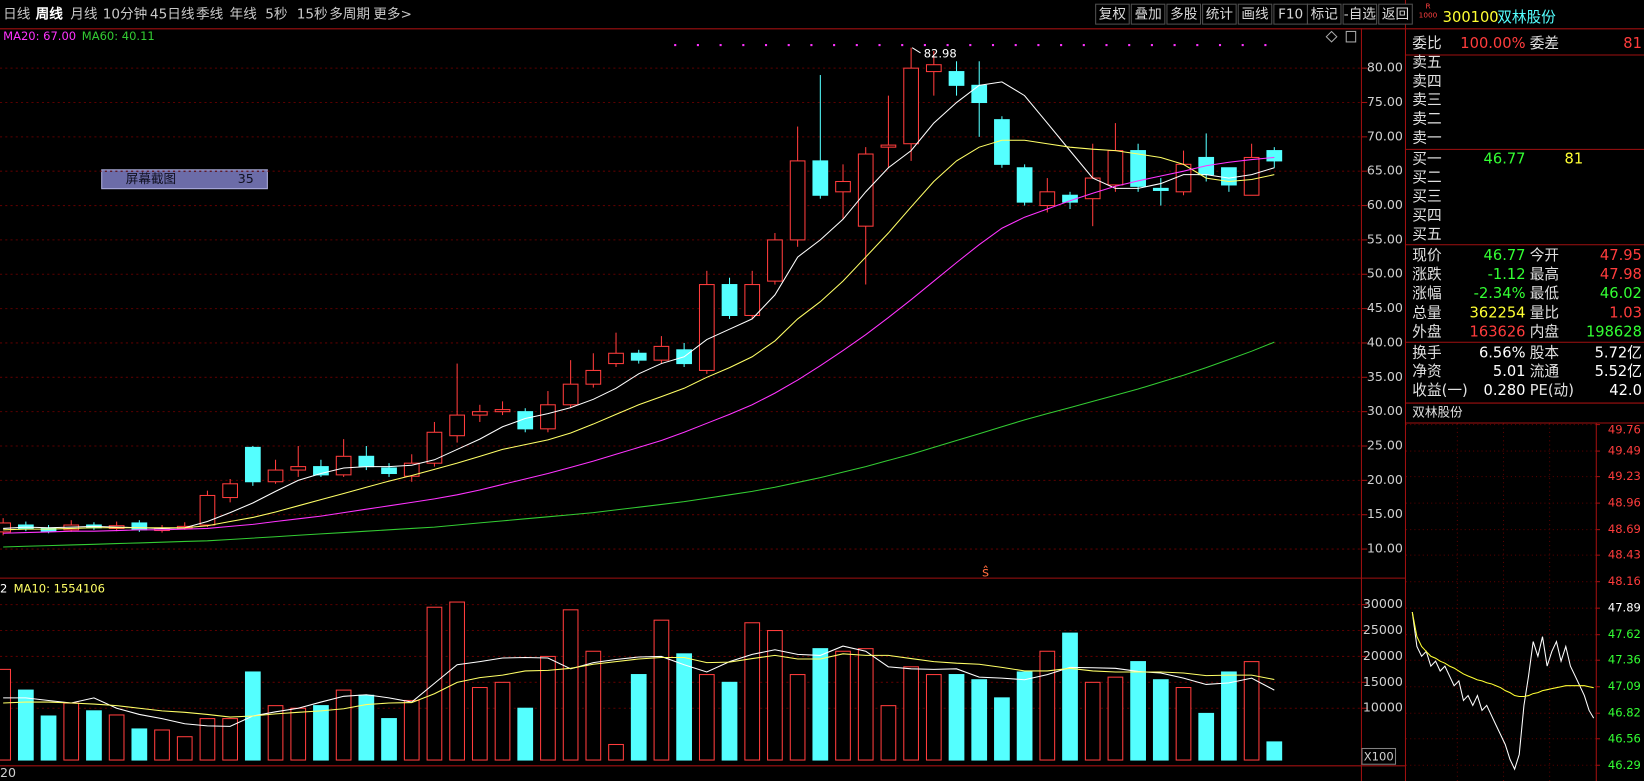 This screenshot has height=781, width=1644. I want to click on y-tick-label: 75.00, so click(1385, 101).